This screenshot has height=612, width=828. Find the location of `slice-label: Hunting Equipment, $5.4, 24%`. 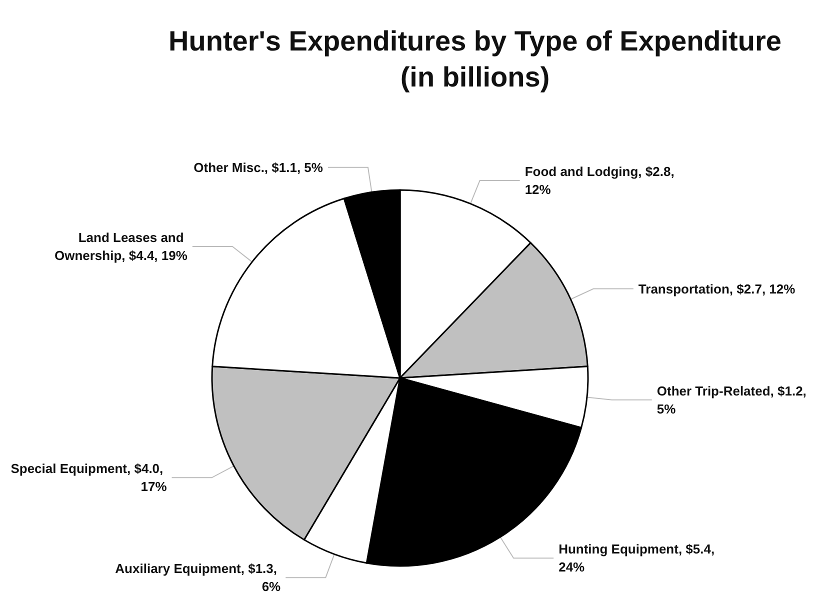

slice-label: Hunting Equipment, $5.4, 24% is located at coordinates (638, 558).